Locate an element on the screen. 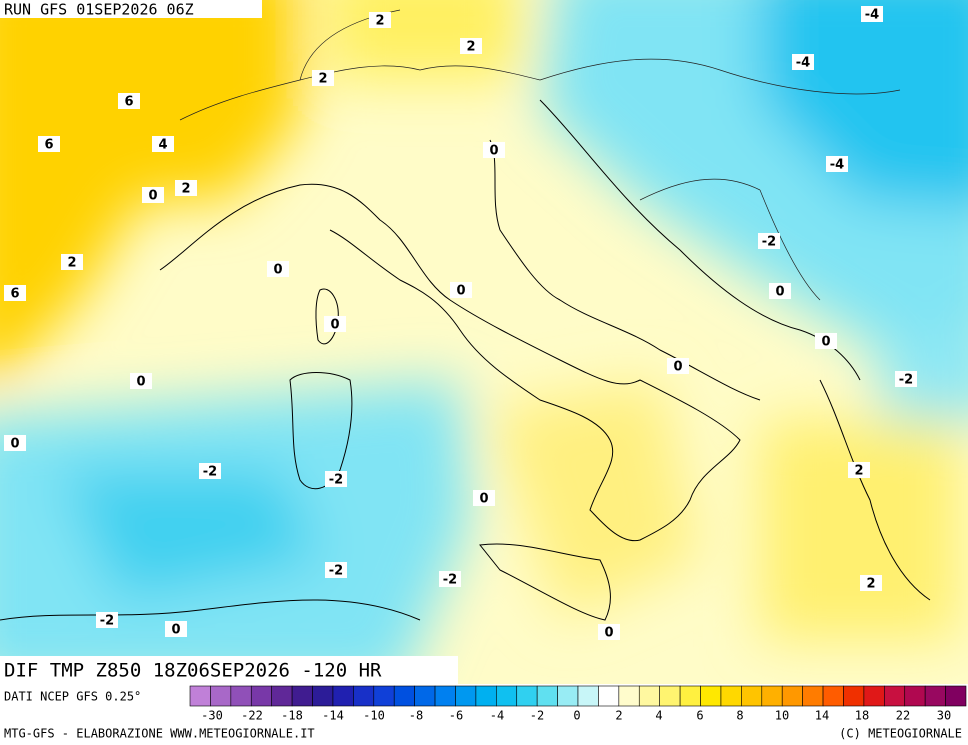  colorbar-label: 4 is located at coordinates (658, 716).